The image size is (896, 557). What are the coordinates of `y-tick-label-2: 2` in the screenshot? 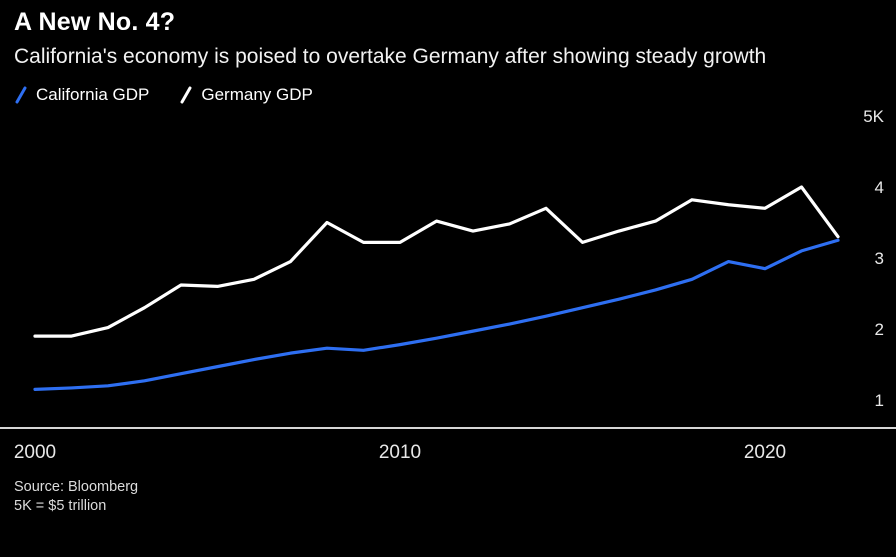 It's located at (879, 329).